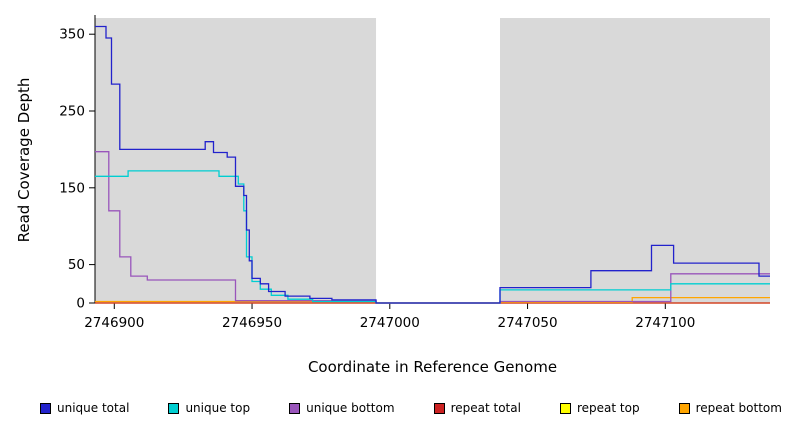 Image resolution: width=792 pixels, height=432 pixels. I want to click on unique-total-swatch-icon, so click(45, 408).